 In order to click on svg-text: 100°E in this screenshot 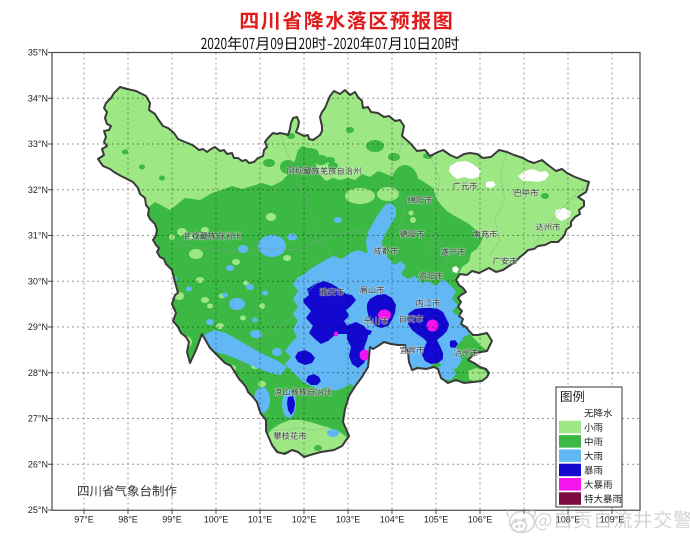, I will do `click(216, 520)`.